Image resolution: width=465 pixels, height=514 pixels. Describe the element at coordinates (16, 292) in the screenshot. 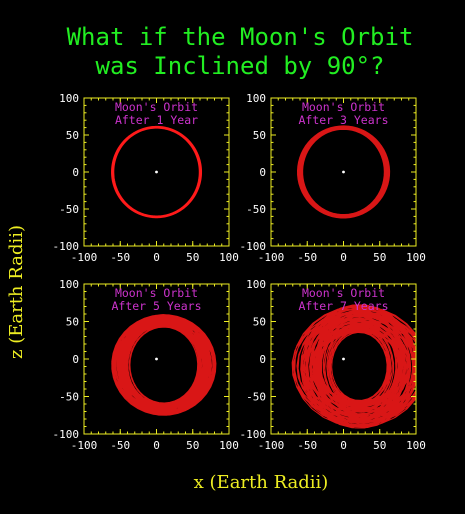

I see `y-axis-label: z (Earth Radii)` at that location.